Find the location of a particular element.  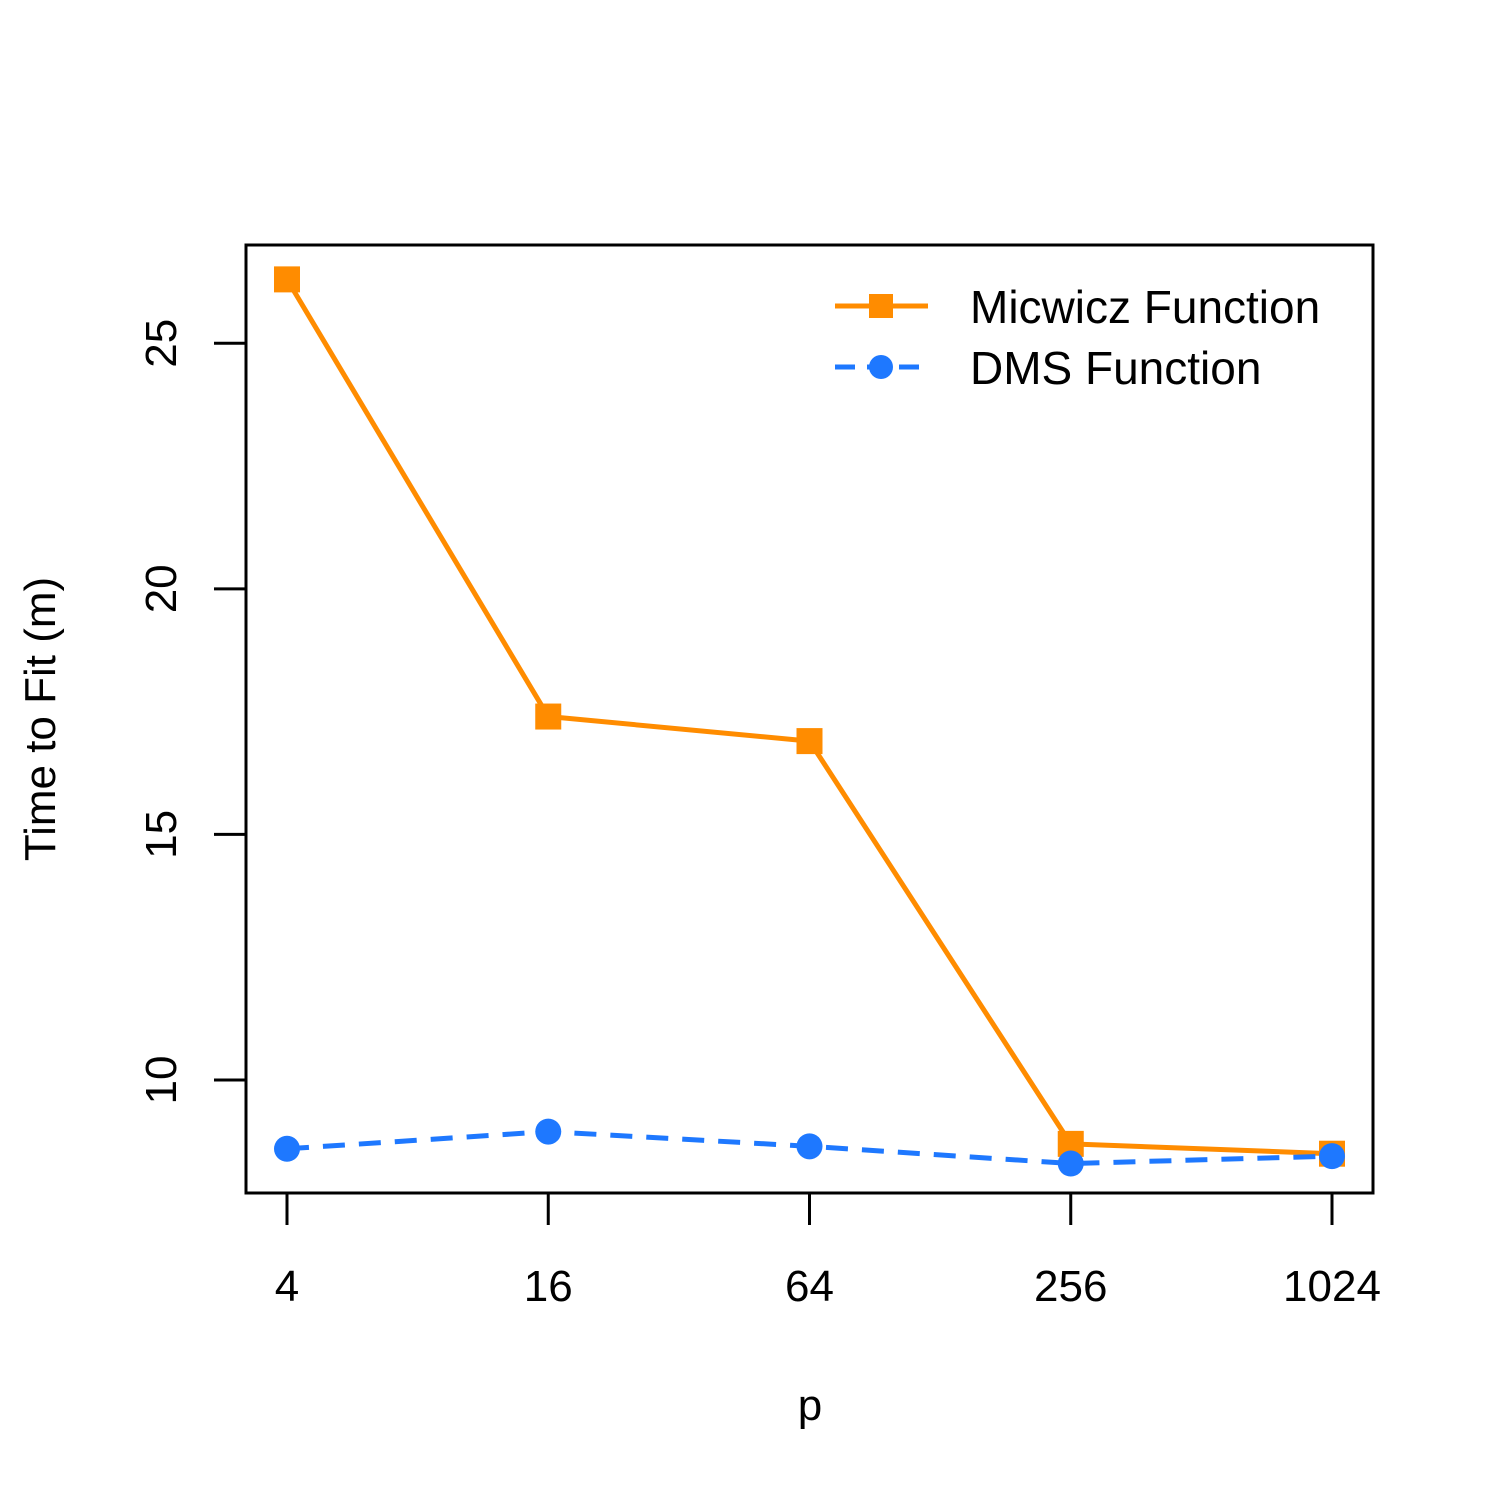

x-tick-label: 256 is located at coordinates (1070, 1286).